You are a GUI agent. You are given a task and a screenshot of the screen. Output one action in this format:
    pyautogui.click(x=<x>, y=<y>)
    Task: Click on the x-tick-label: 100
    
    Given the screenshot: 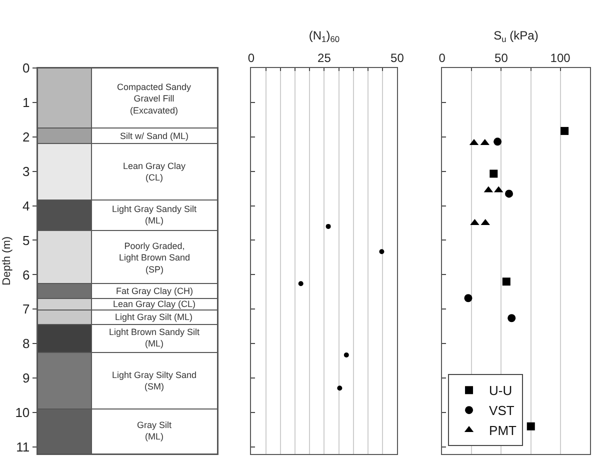 What is the action you would take?
    pyautogui.click(x=560, y=58)
    